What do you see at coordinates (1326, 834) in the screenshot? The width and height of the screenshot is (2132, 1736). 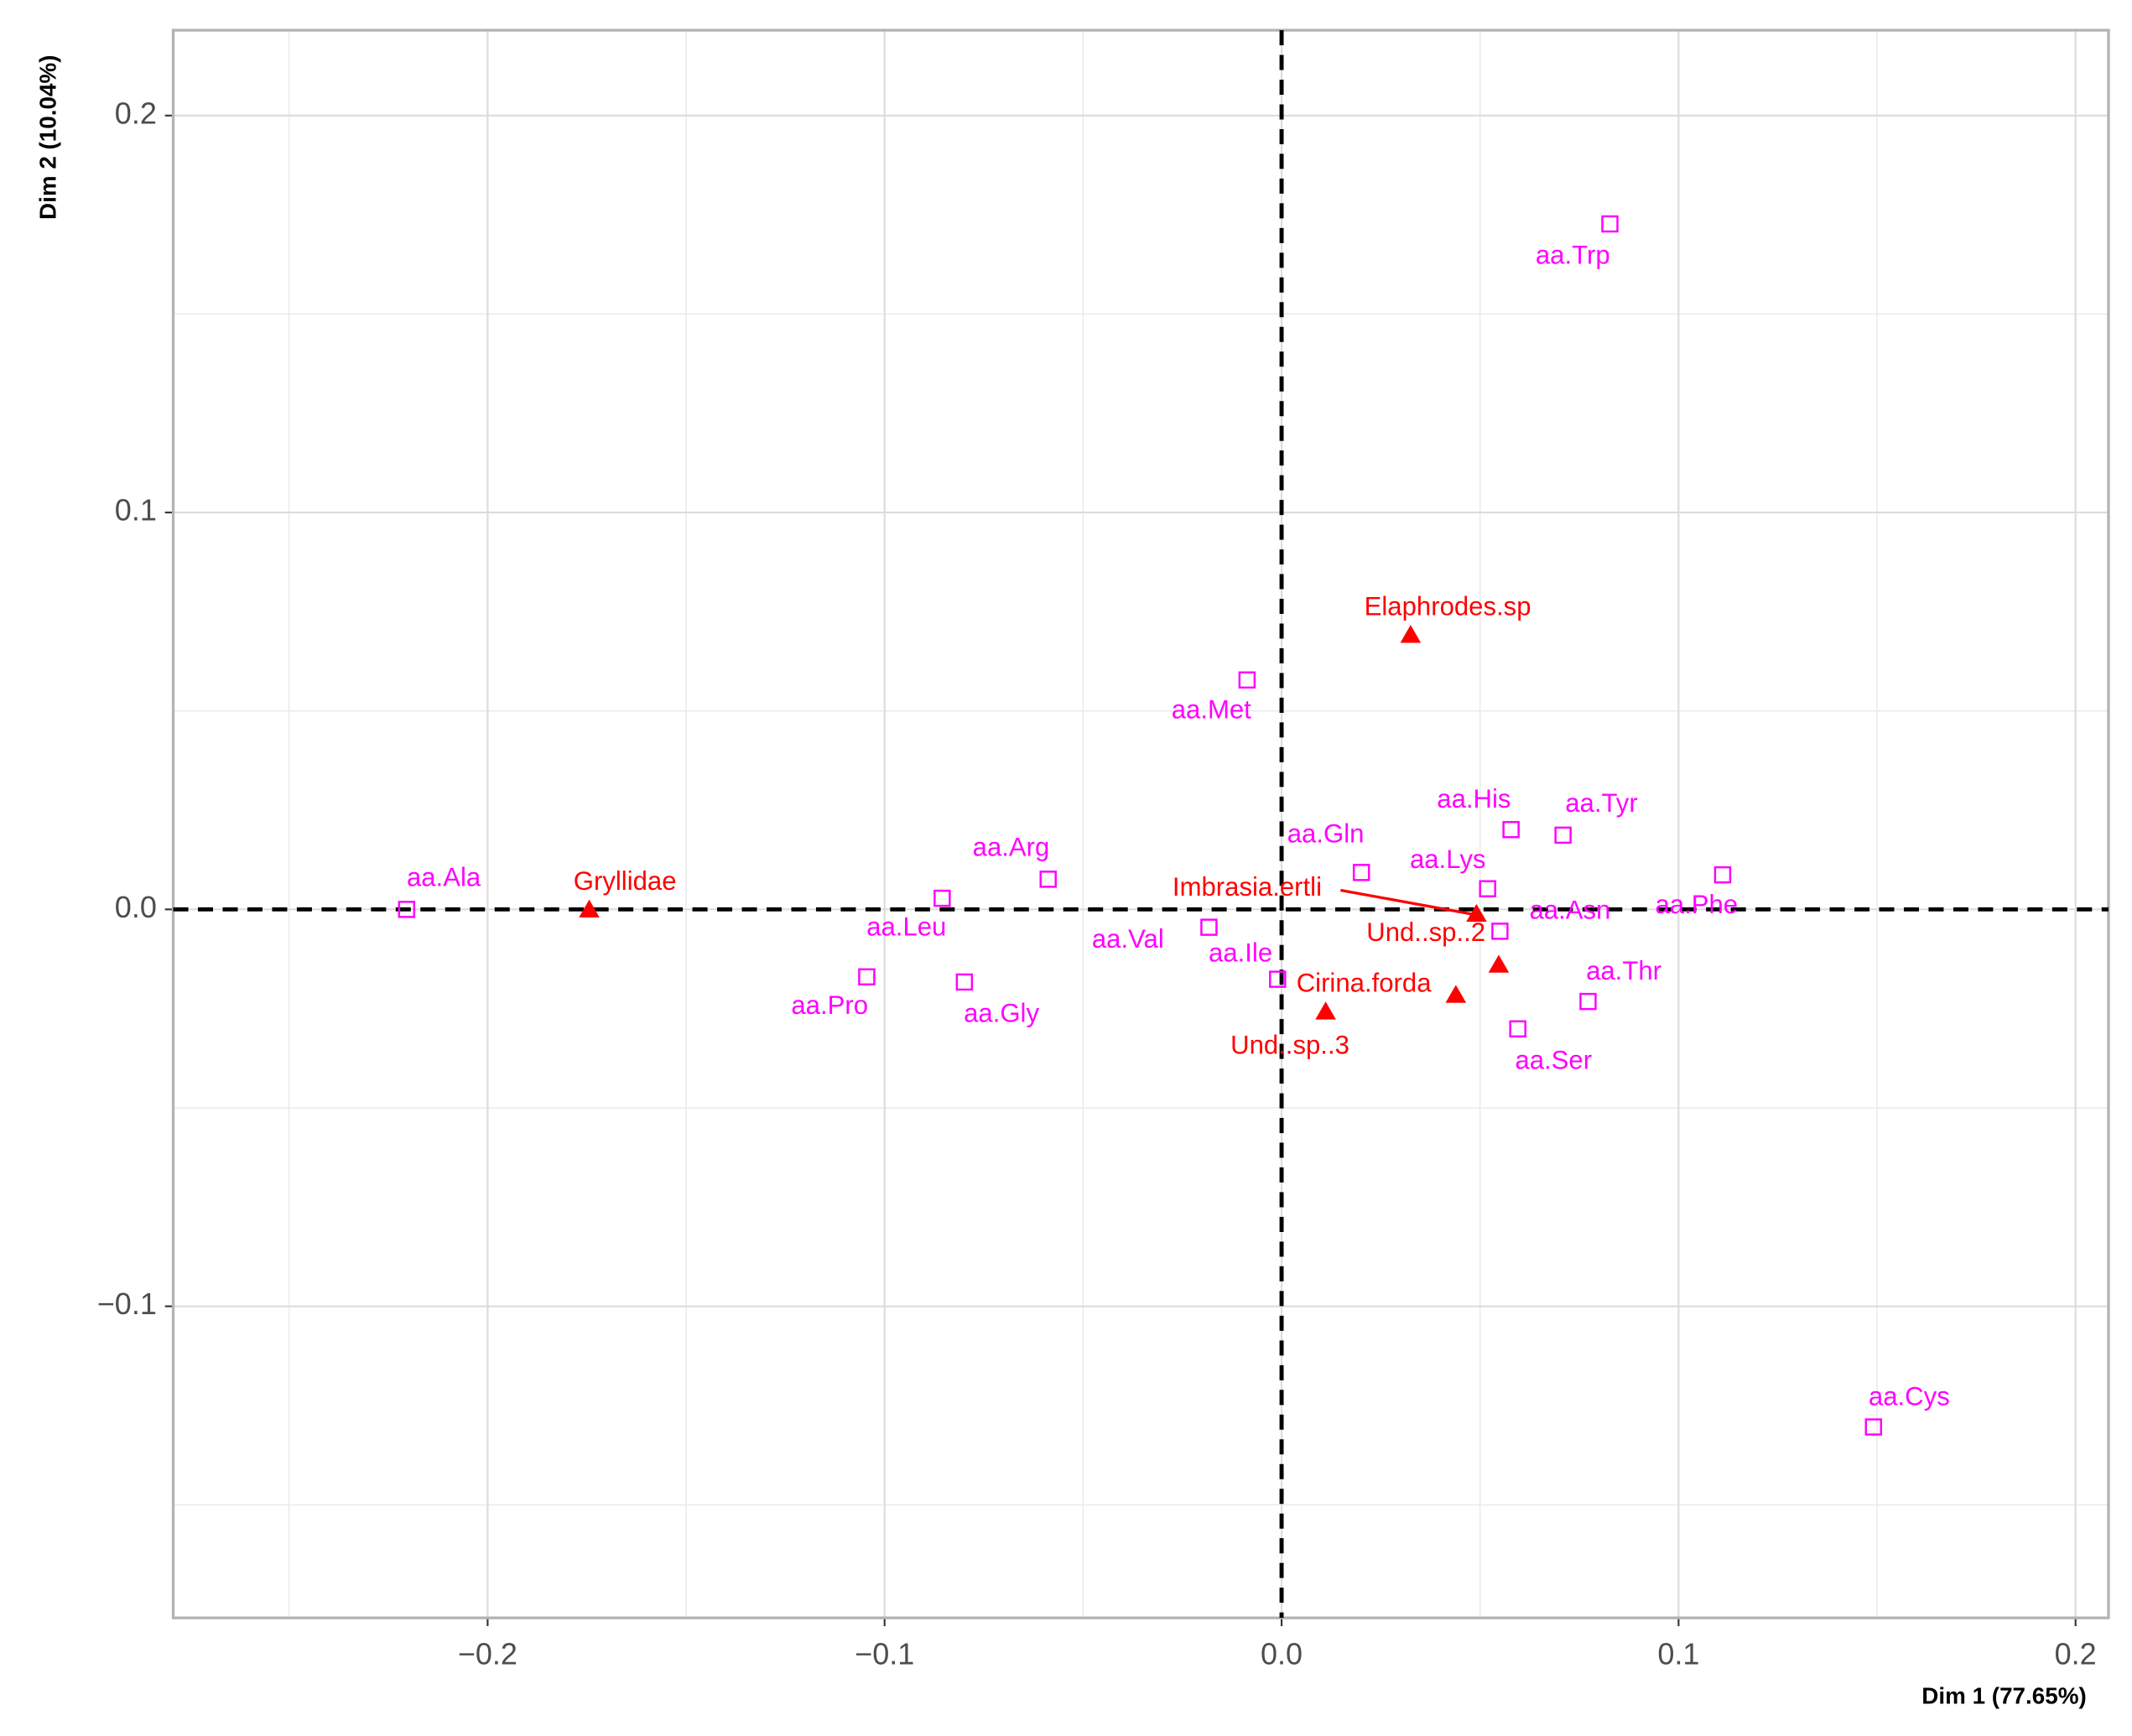 I see `point-label: aa.Gln` at bounding box center [1326, 834].